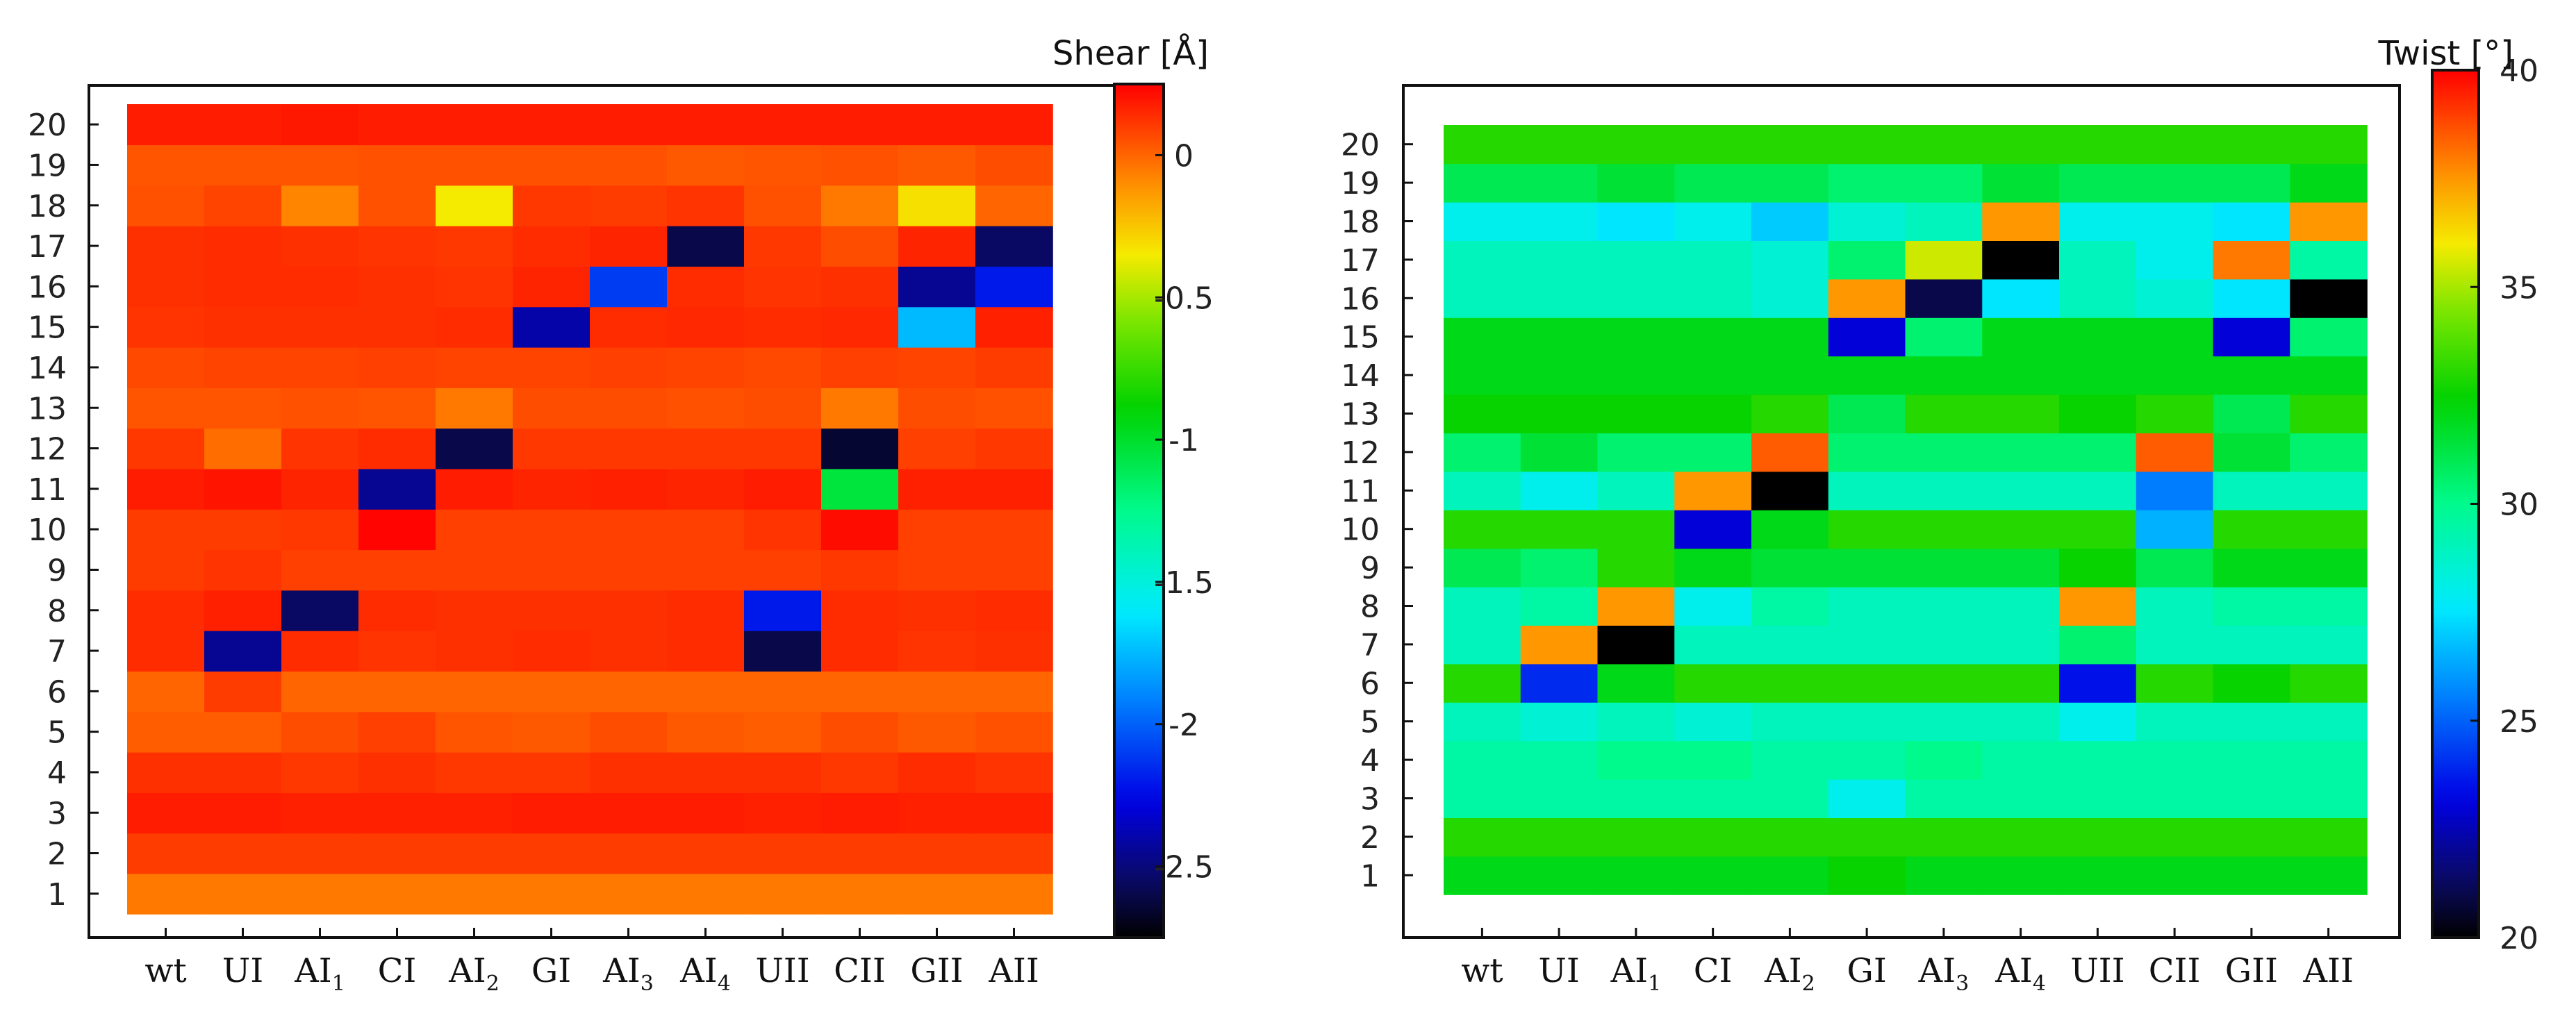 The image size is (2576, 1016). Describe the element at coordinates (1714, 970) in the screenshot. I see `x-tick-label-base: CI` at that location.